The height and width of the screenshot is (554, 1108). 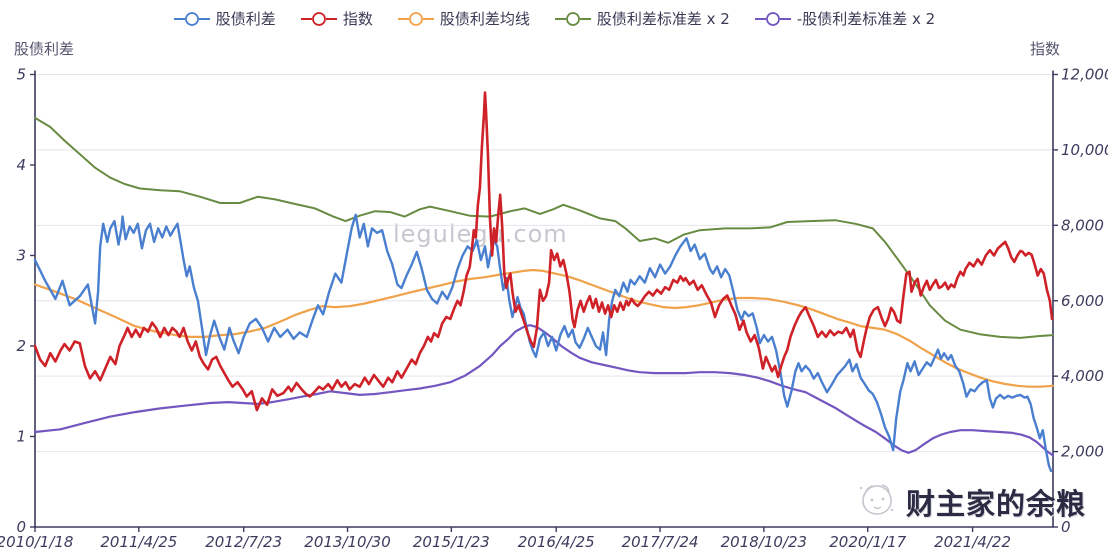 I want to click on x-tick-label: 2015/1/23, so click(x=451, y=542).